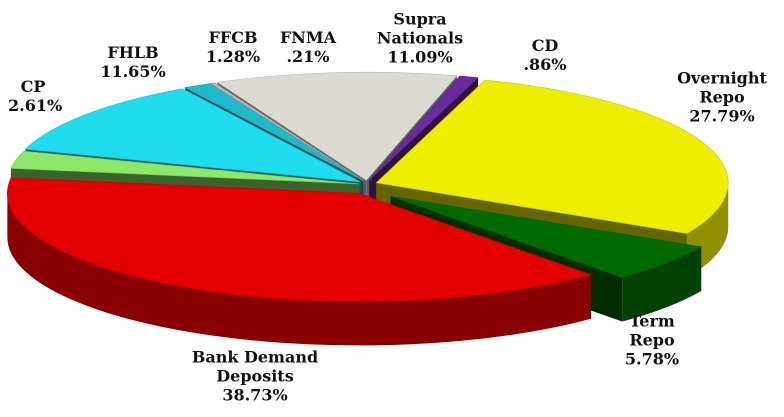  Describe the element at coordinates (652, 330) in the screenshot. I see `category-label: Term Repo` at that location.